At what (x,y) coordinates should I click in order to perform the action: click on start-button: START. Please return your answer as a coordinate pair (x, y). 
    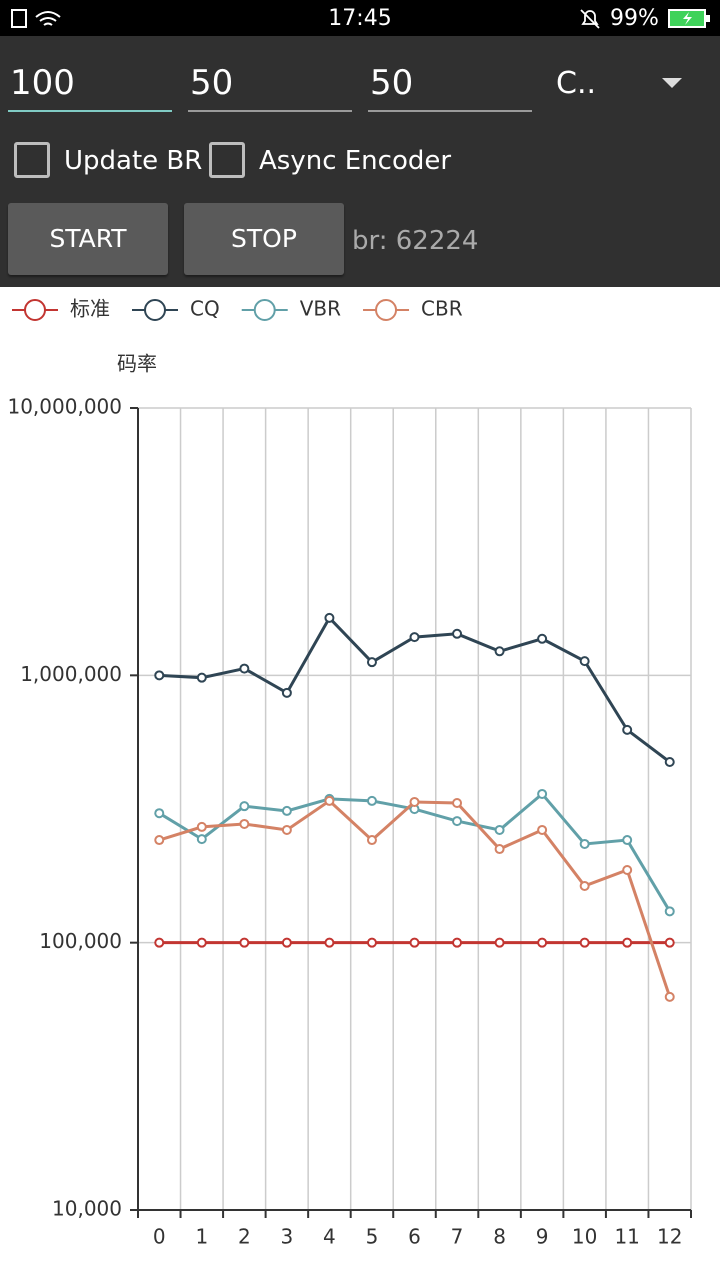
    Looking at the image, I should click on (88, 239).